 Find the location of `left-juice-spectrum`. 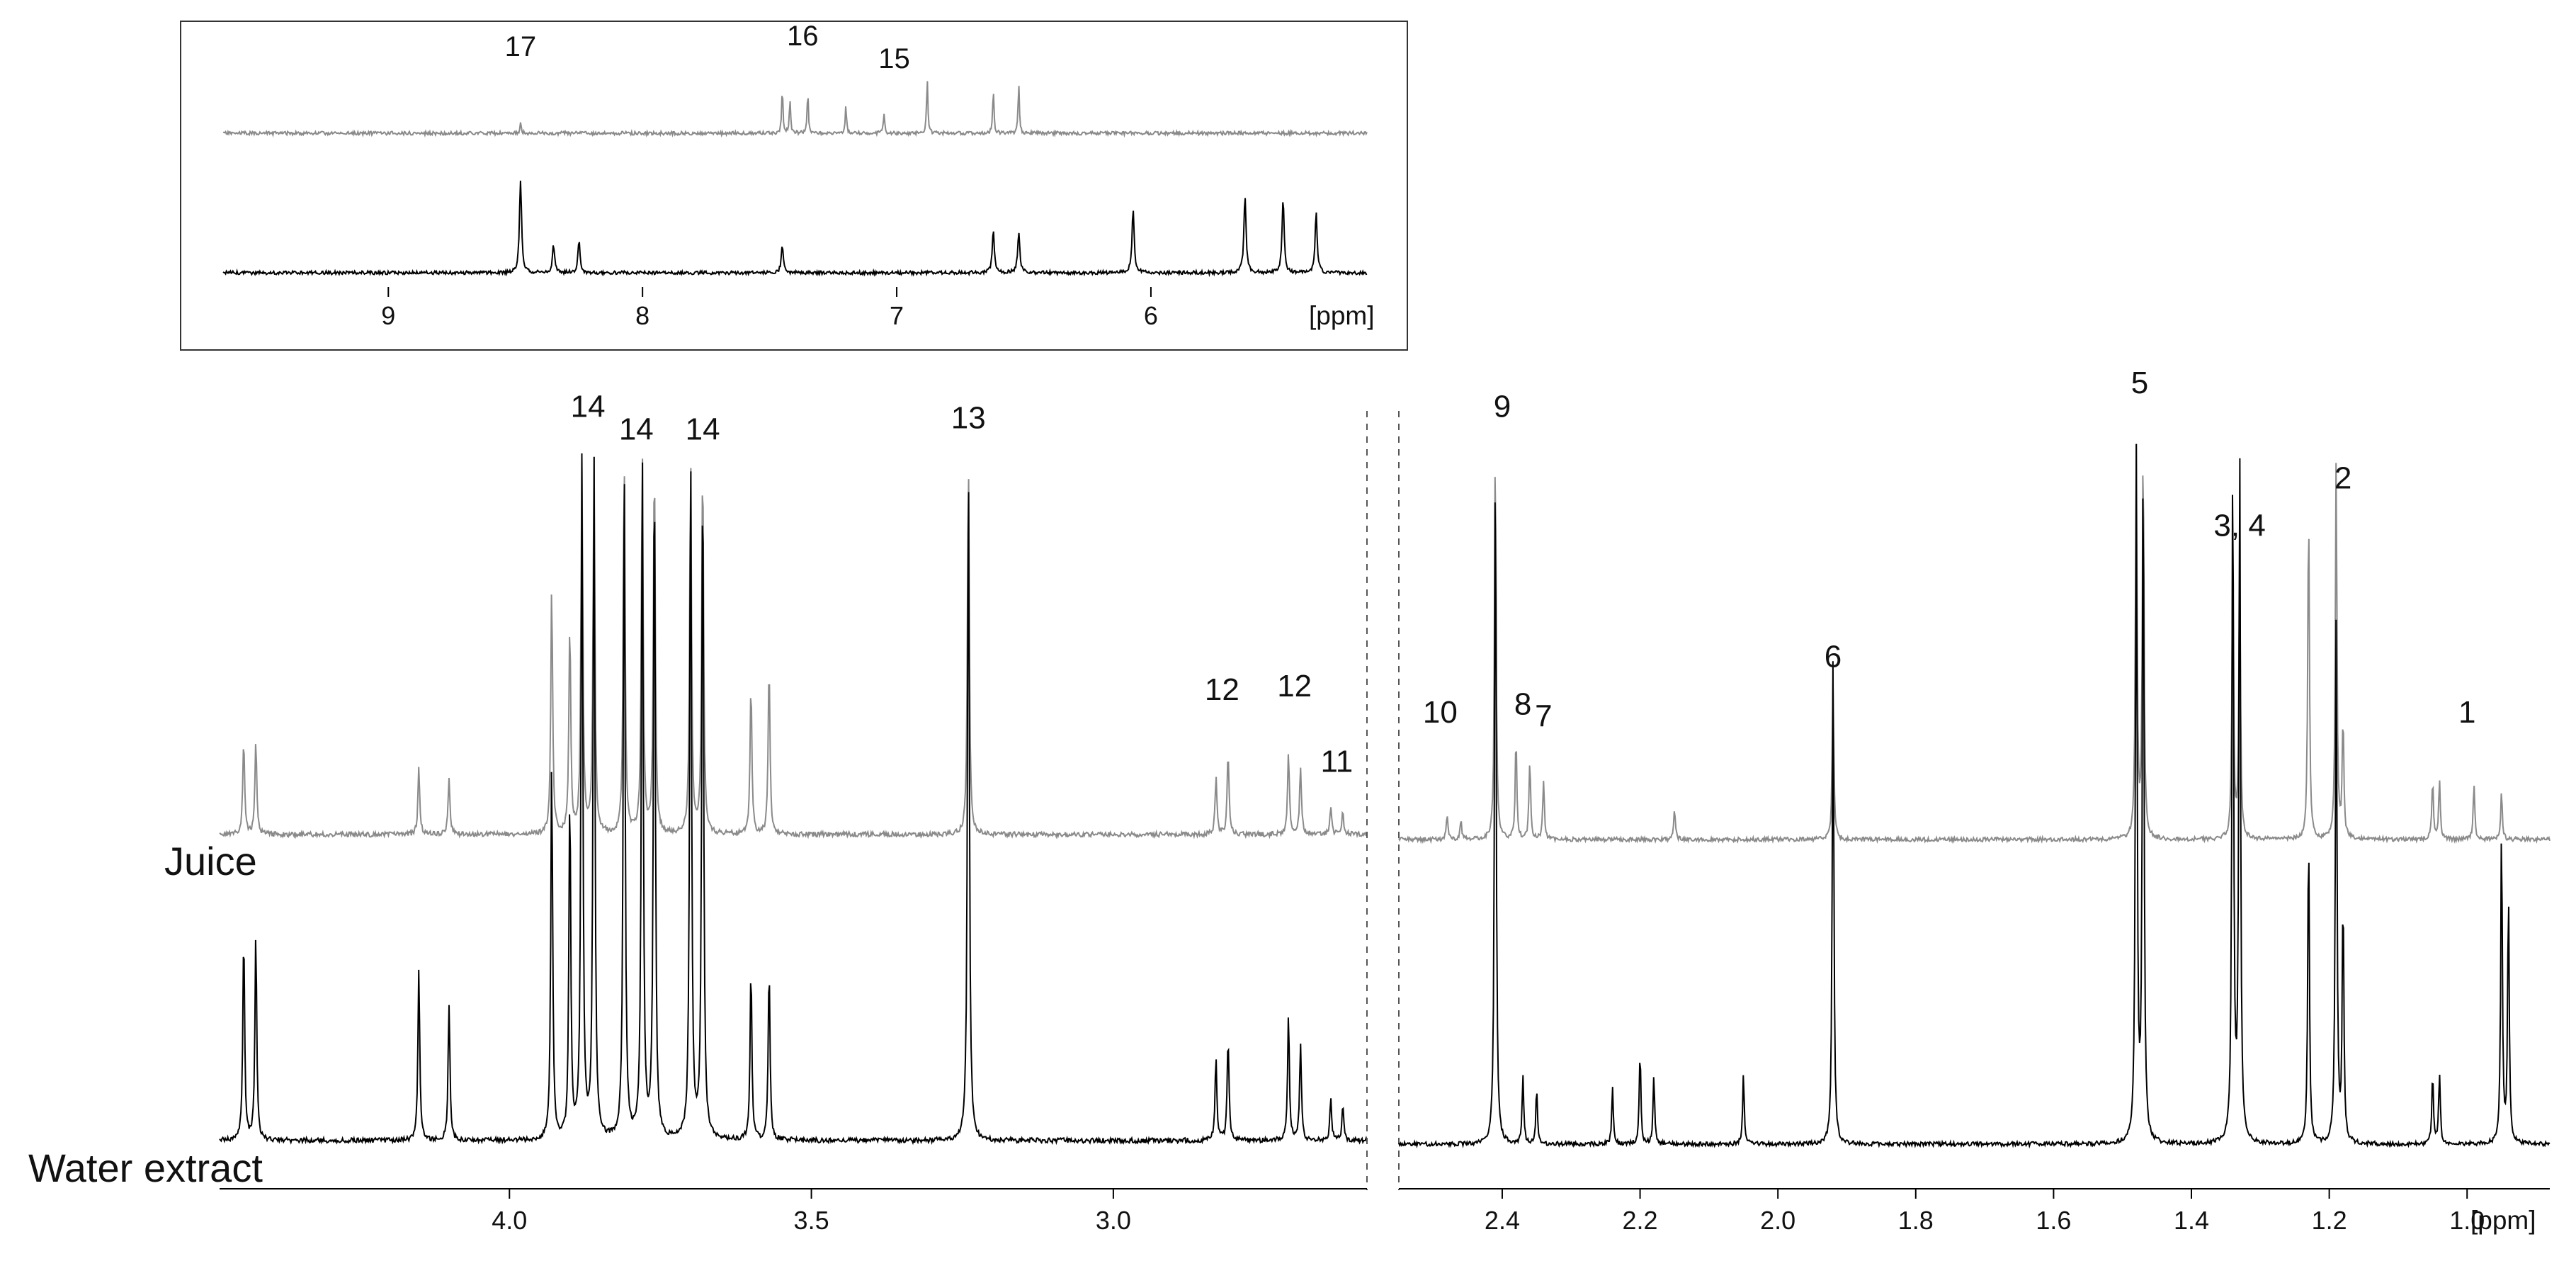

left-juice-spectrum is located at coordinates (793, 648).